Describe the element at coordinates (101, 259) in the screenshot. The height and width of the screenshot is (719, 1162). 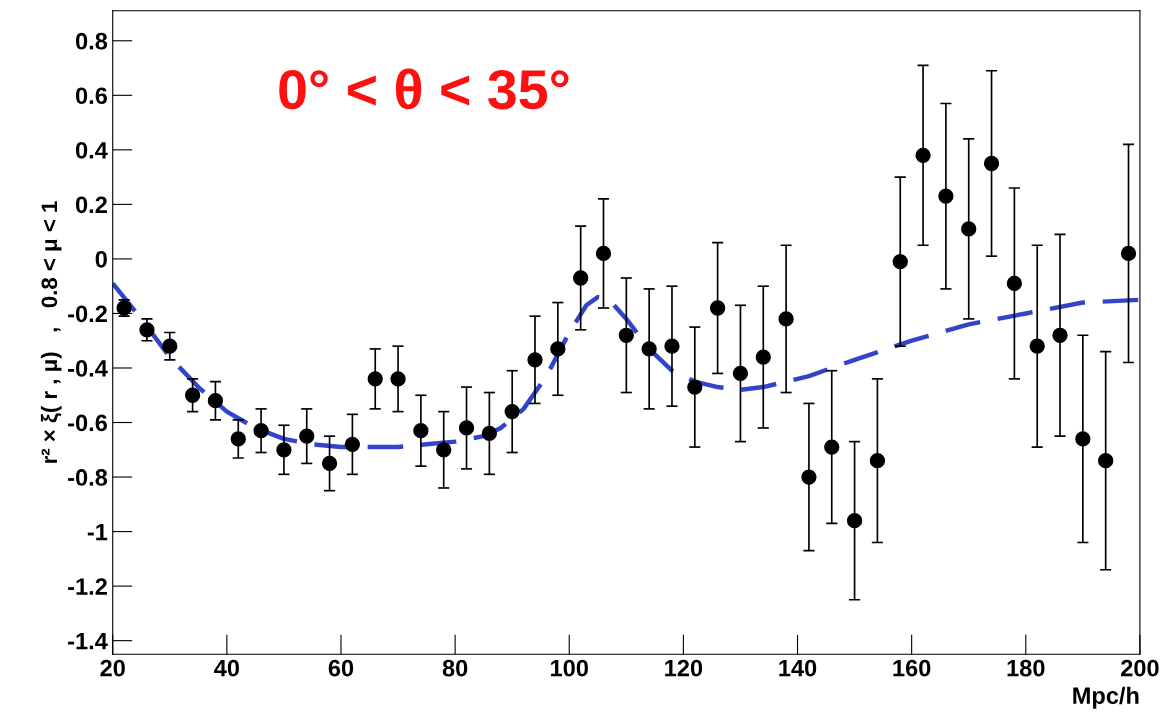
I see `y-tick-label: 0` at that location.